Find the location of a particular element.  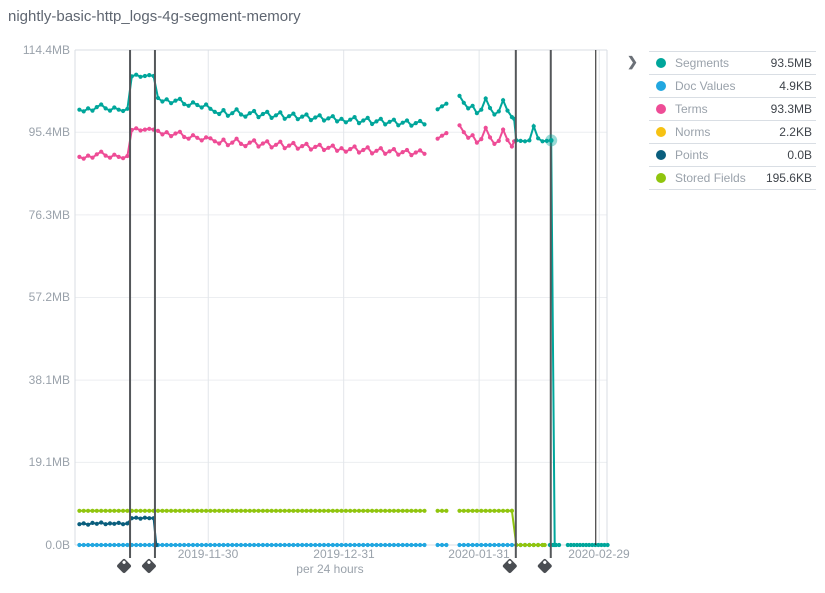

legend-item-segments: Segments 93.5MB is located at coordinates (732, 62).